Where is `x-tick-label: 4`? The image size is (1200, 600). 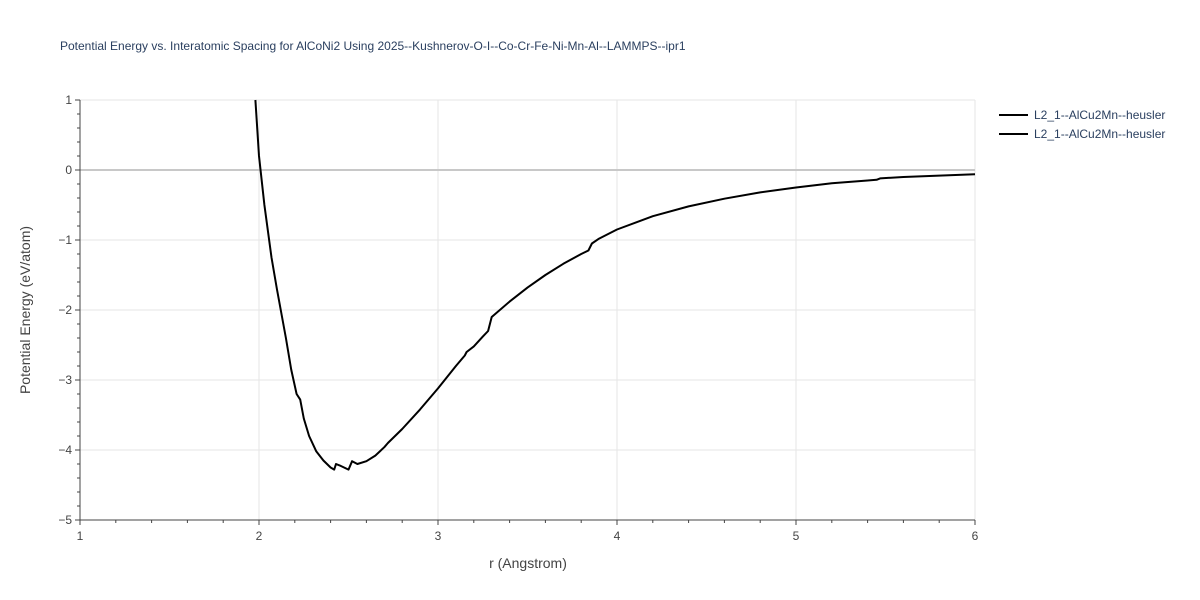 x-tick-label: 4 is located at coordinates (617, 536).